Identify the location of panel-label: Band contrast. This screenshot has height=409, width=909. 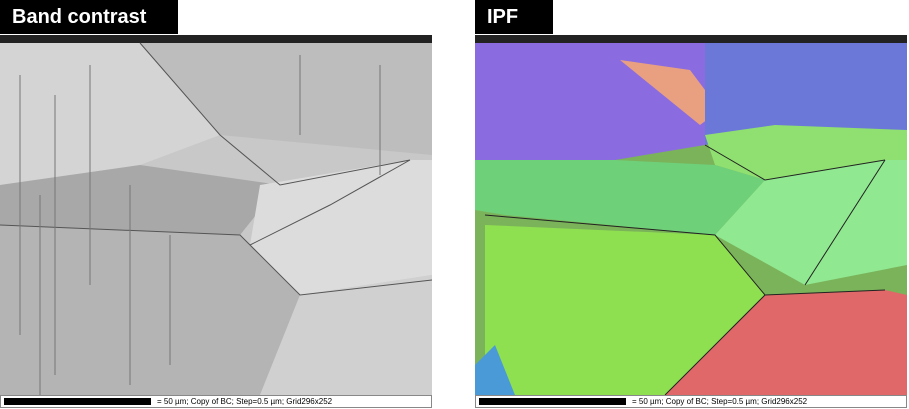
(89, 17).